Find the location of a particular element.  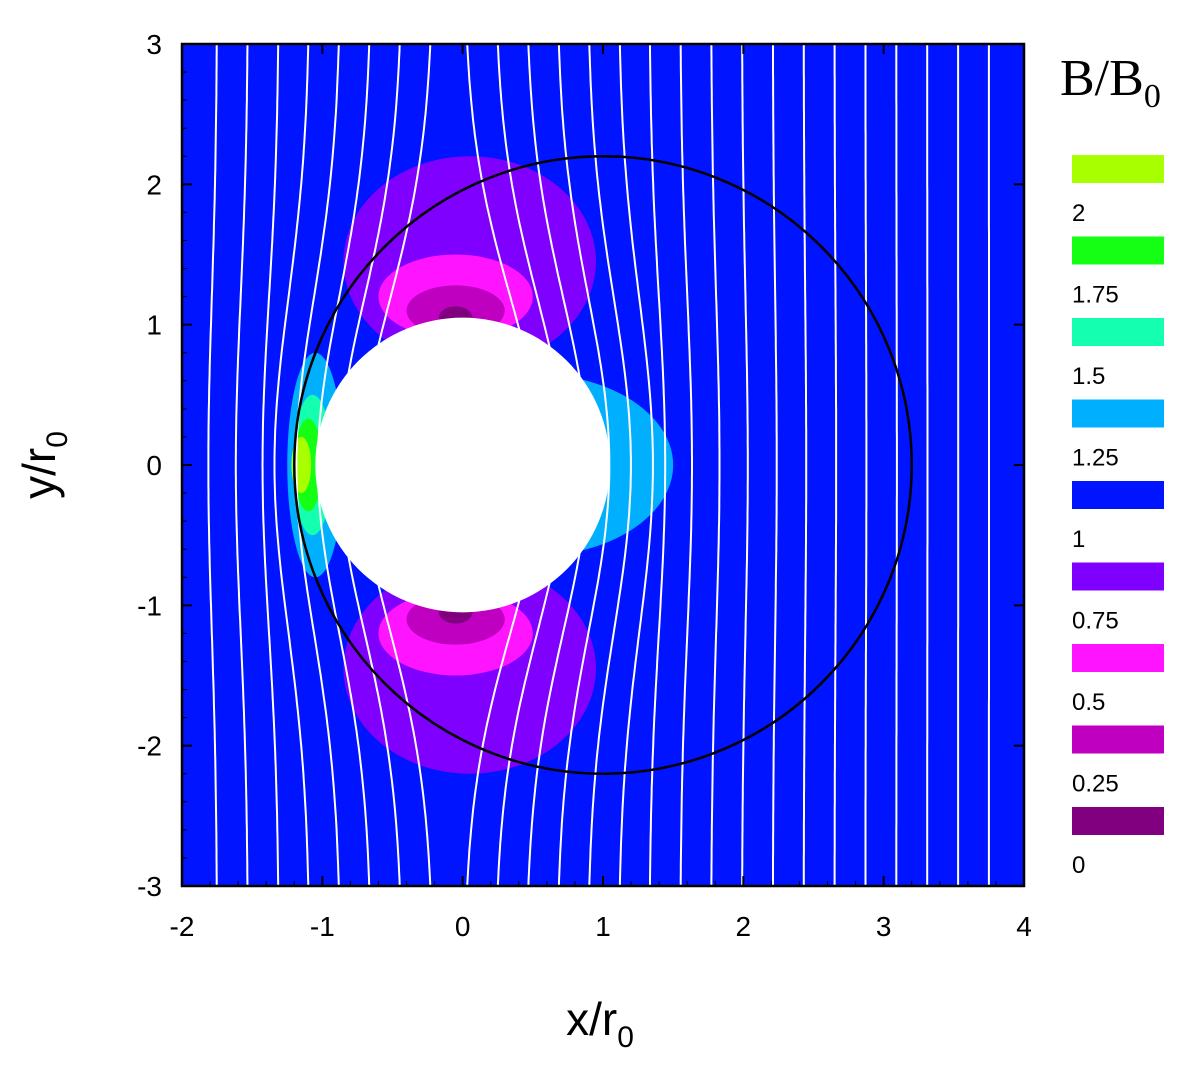

legend-label-1: 1.75 is located at coordinates (1095, 295).